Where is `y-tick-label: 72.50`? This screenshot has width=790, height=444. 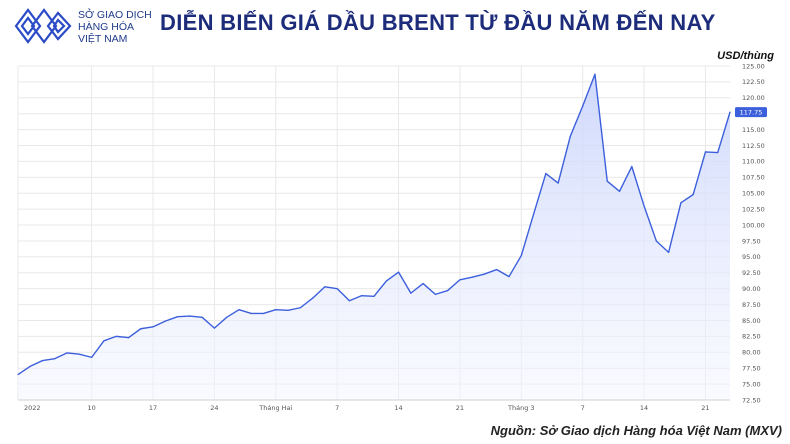
y-tick-label: 72.50 is located at coordinates (751, 400).